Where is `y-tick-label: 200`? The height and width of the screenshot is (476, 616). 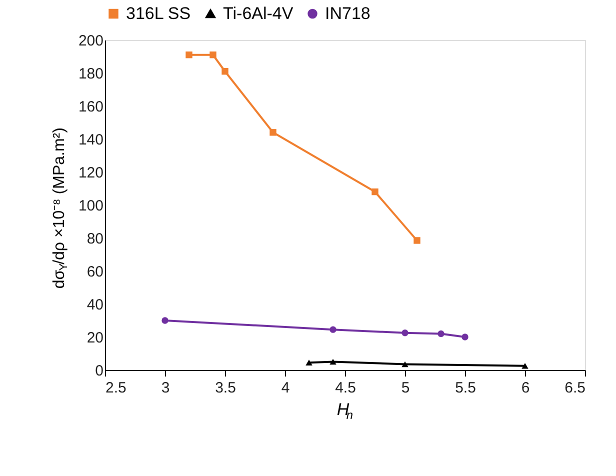
y-tick-label: 200 is located at coordinates (91, 41).